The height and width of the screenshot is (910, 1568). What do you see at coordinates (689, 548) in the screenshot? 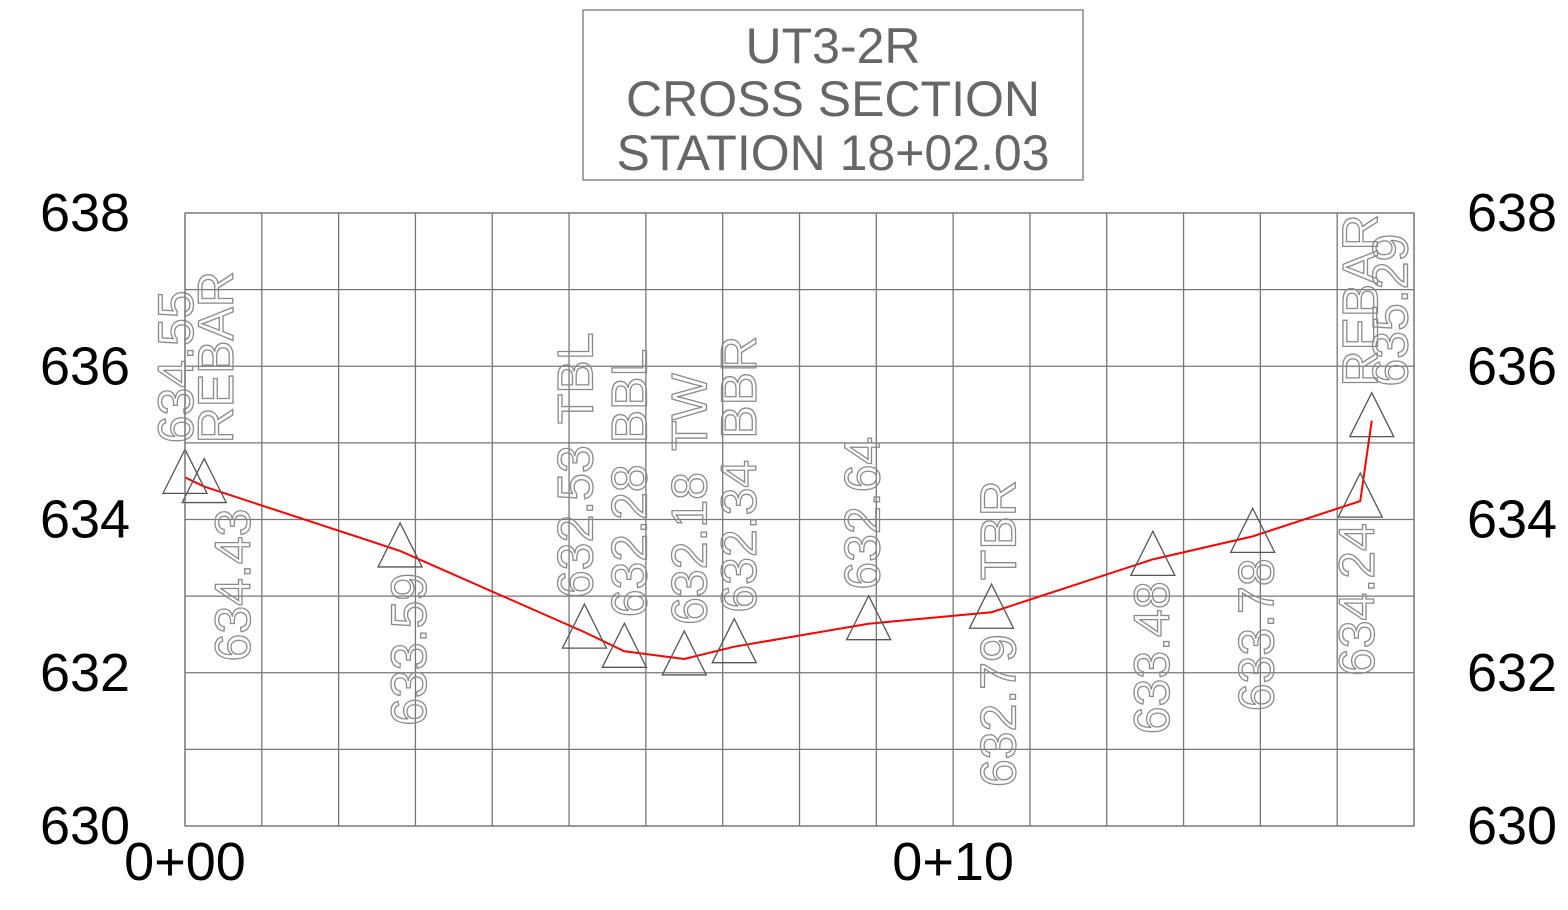
I see `point-label: 632.18` at bounding box center [689, 548].